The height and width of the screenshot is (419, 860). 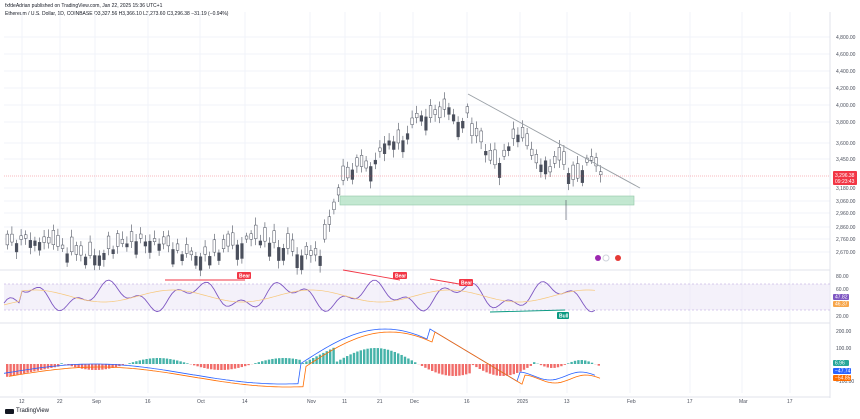 I want to click on rsi-ma-line, so click(x=299, y=297).